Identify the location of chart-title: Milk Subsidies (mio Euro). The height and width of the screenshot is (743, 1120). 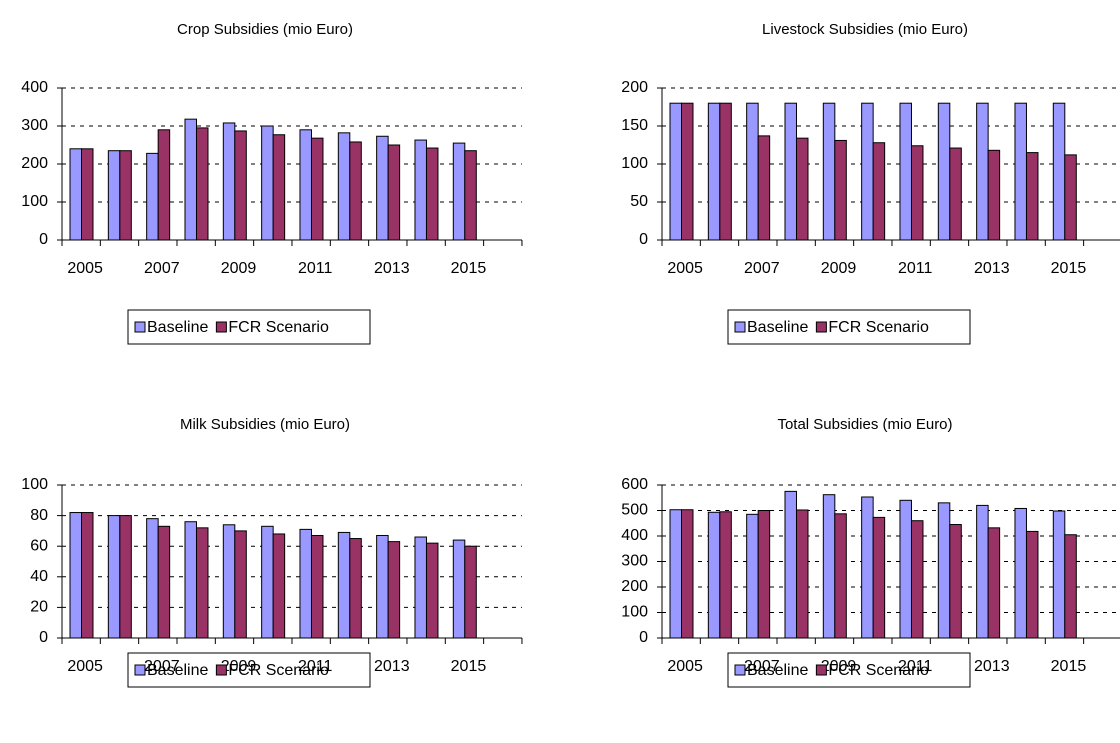
(265, 424).